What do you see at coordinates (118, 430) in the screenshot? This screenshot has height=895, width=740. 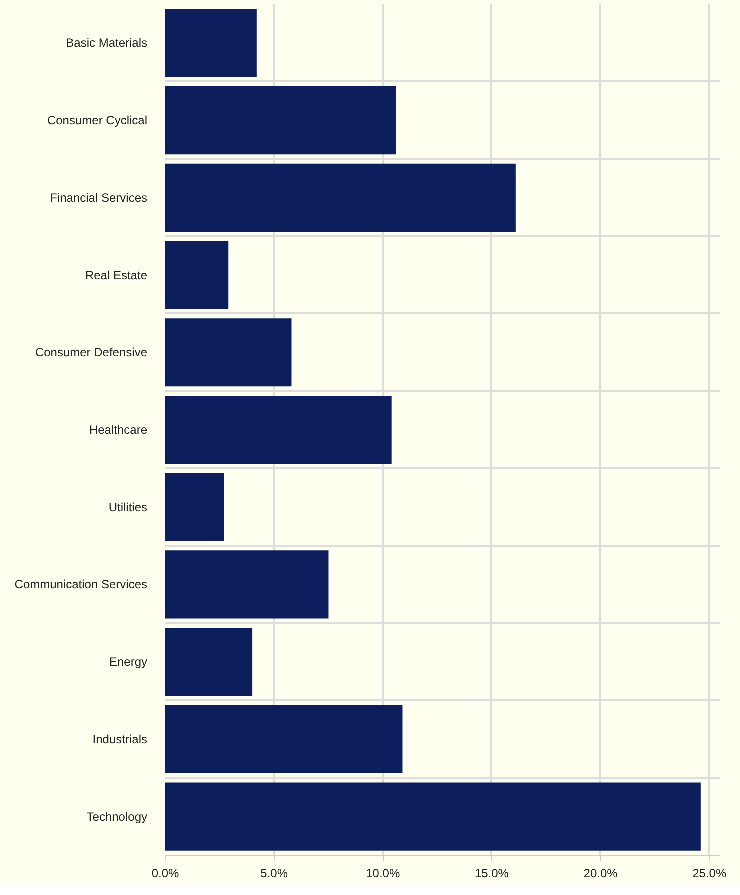 I see `y-tick-label: Healthcare` at bounding box center [118, 430].